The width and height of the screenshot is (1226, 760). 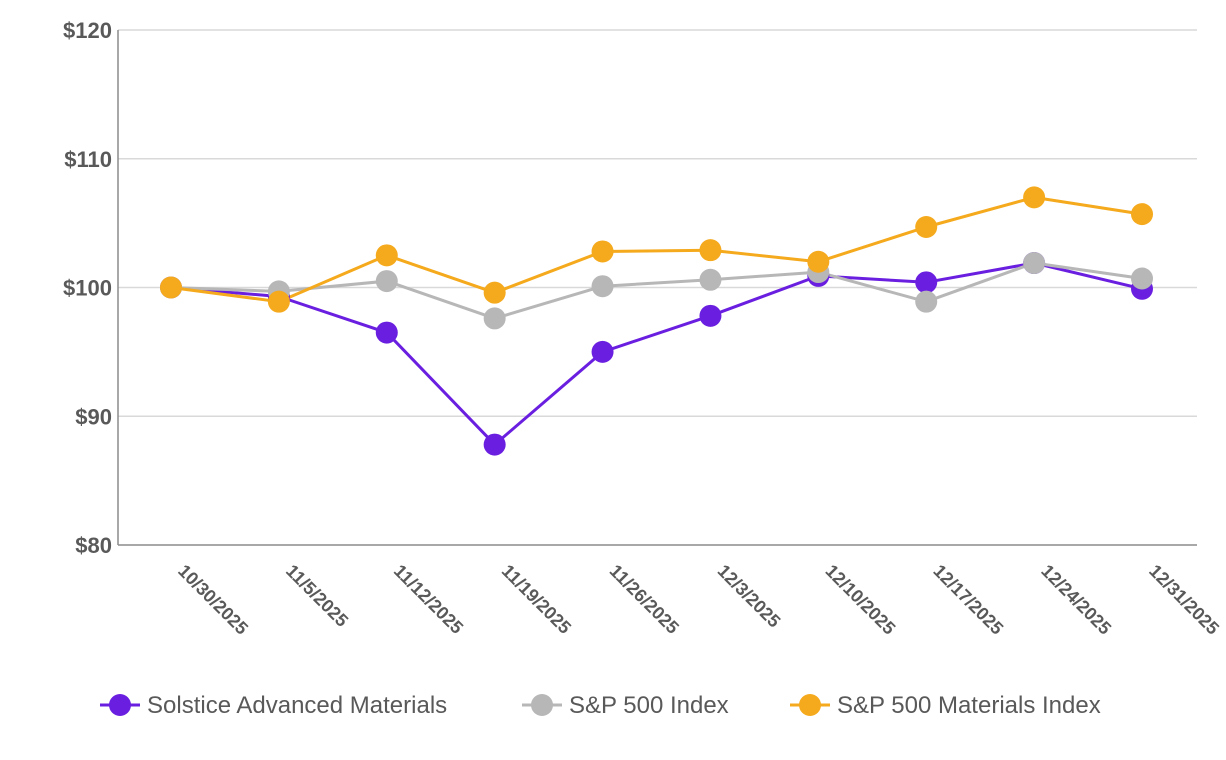 I want to click on x-tick-label: 11/19/2025, so click(x=536, y=599).